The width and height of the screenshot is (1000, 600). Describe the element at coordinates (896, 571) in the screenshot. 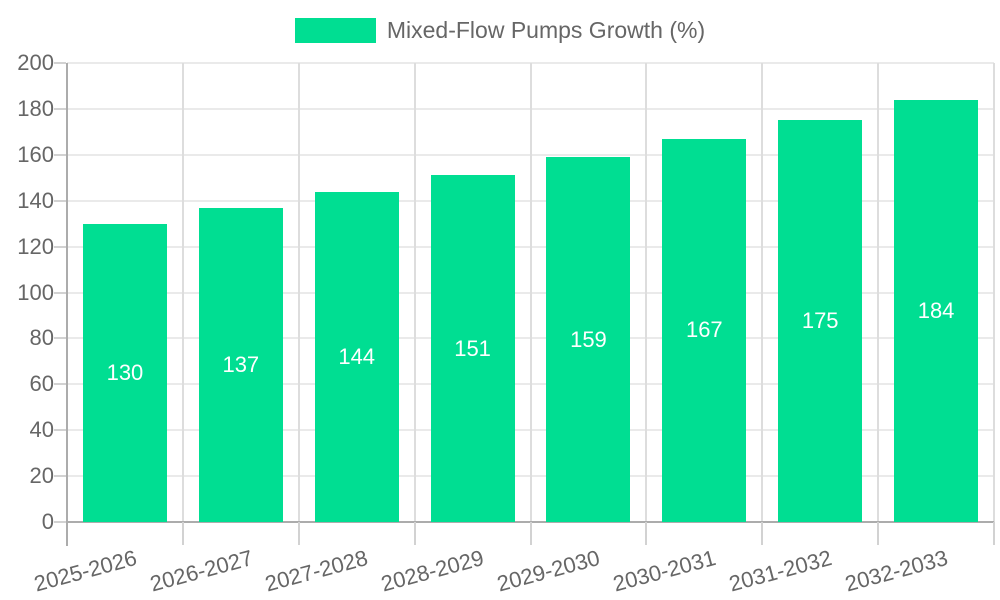

I see `x-tick-label: 2032-2033` at that location.